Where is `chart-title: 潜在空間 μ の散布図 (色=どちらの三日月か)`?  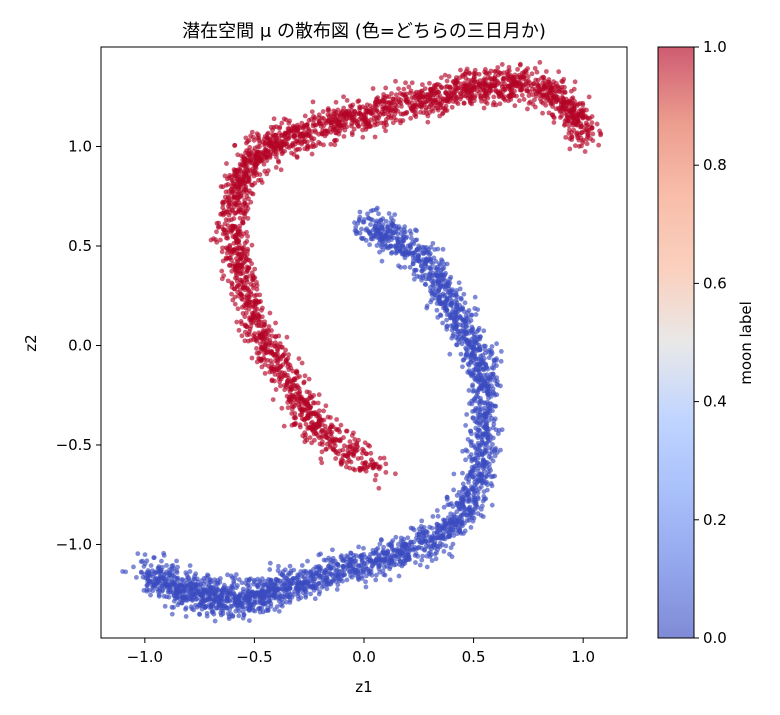
chart-title: 潜在空間 μ の散布図 (色=どちらの三日月か) is located at coordinates (364, 31).